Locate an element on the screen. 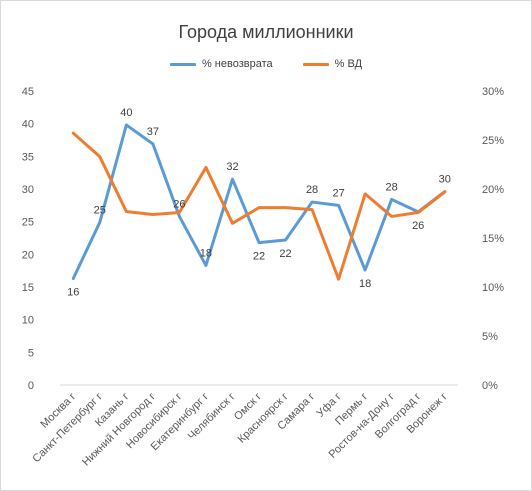 The width and height of the screenshot is (532, 491). y-left-tick-label: 35 is located at coordinates (28, 157).